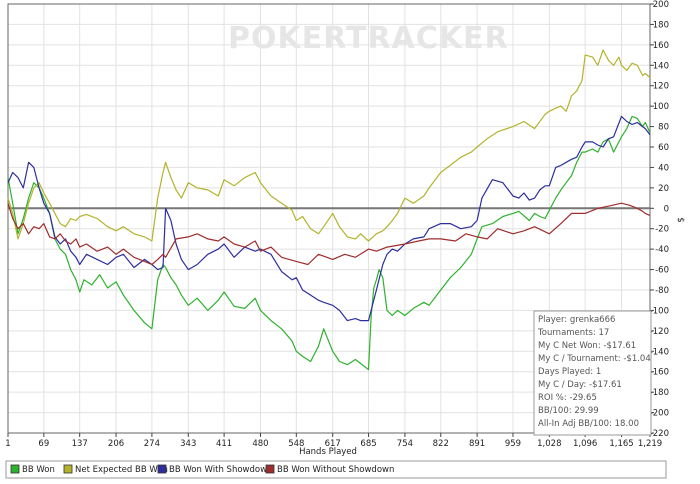 The width and height of the screenshot is (700, 484). What do you see at coordinates (567, 398) in the screenshot?
I see `stats-roi: ROI %: -29.65` at bounding box center [567, 398].